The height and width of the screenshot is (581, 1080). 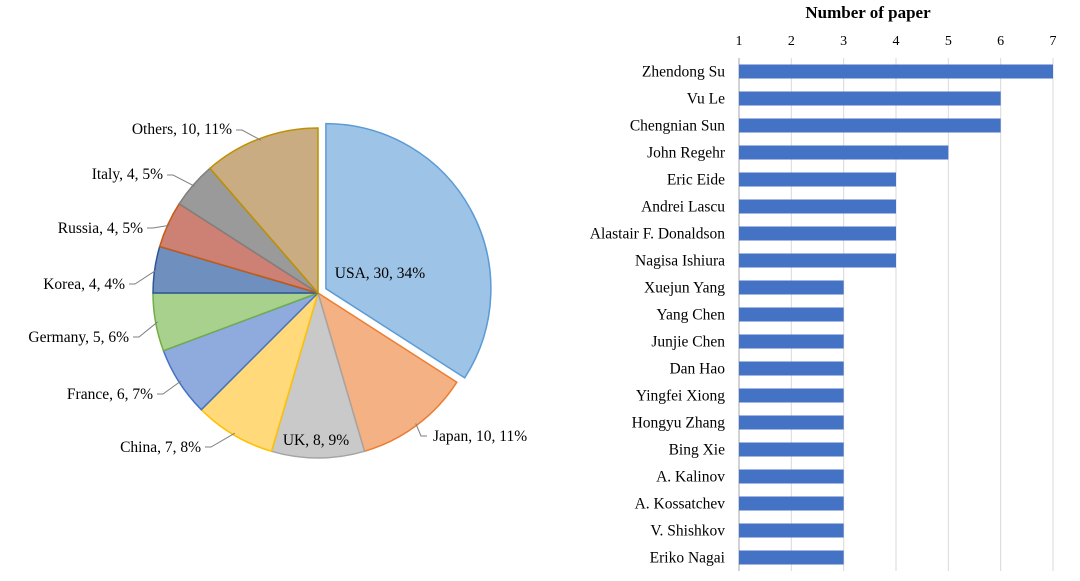 I want to click on bar-andrei-lascu, so click(x=817, y=206).